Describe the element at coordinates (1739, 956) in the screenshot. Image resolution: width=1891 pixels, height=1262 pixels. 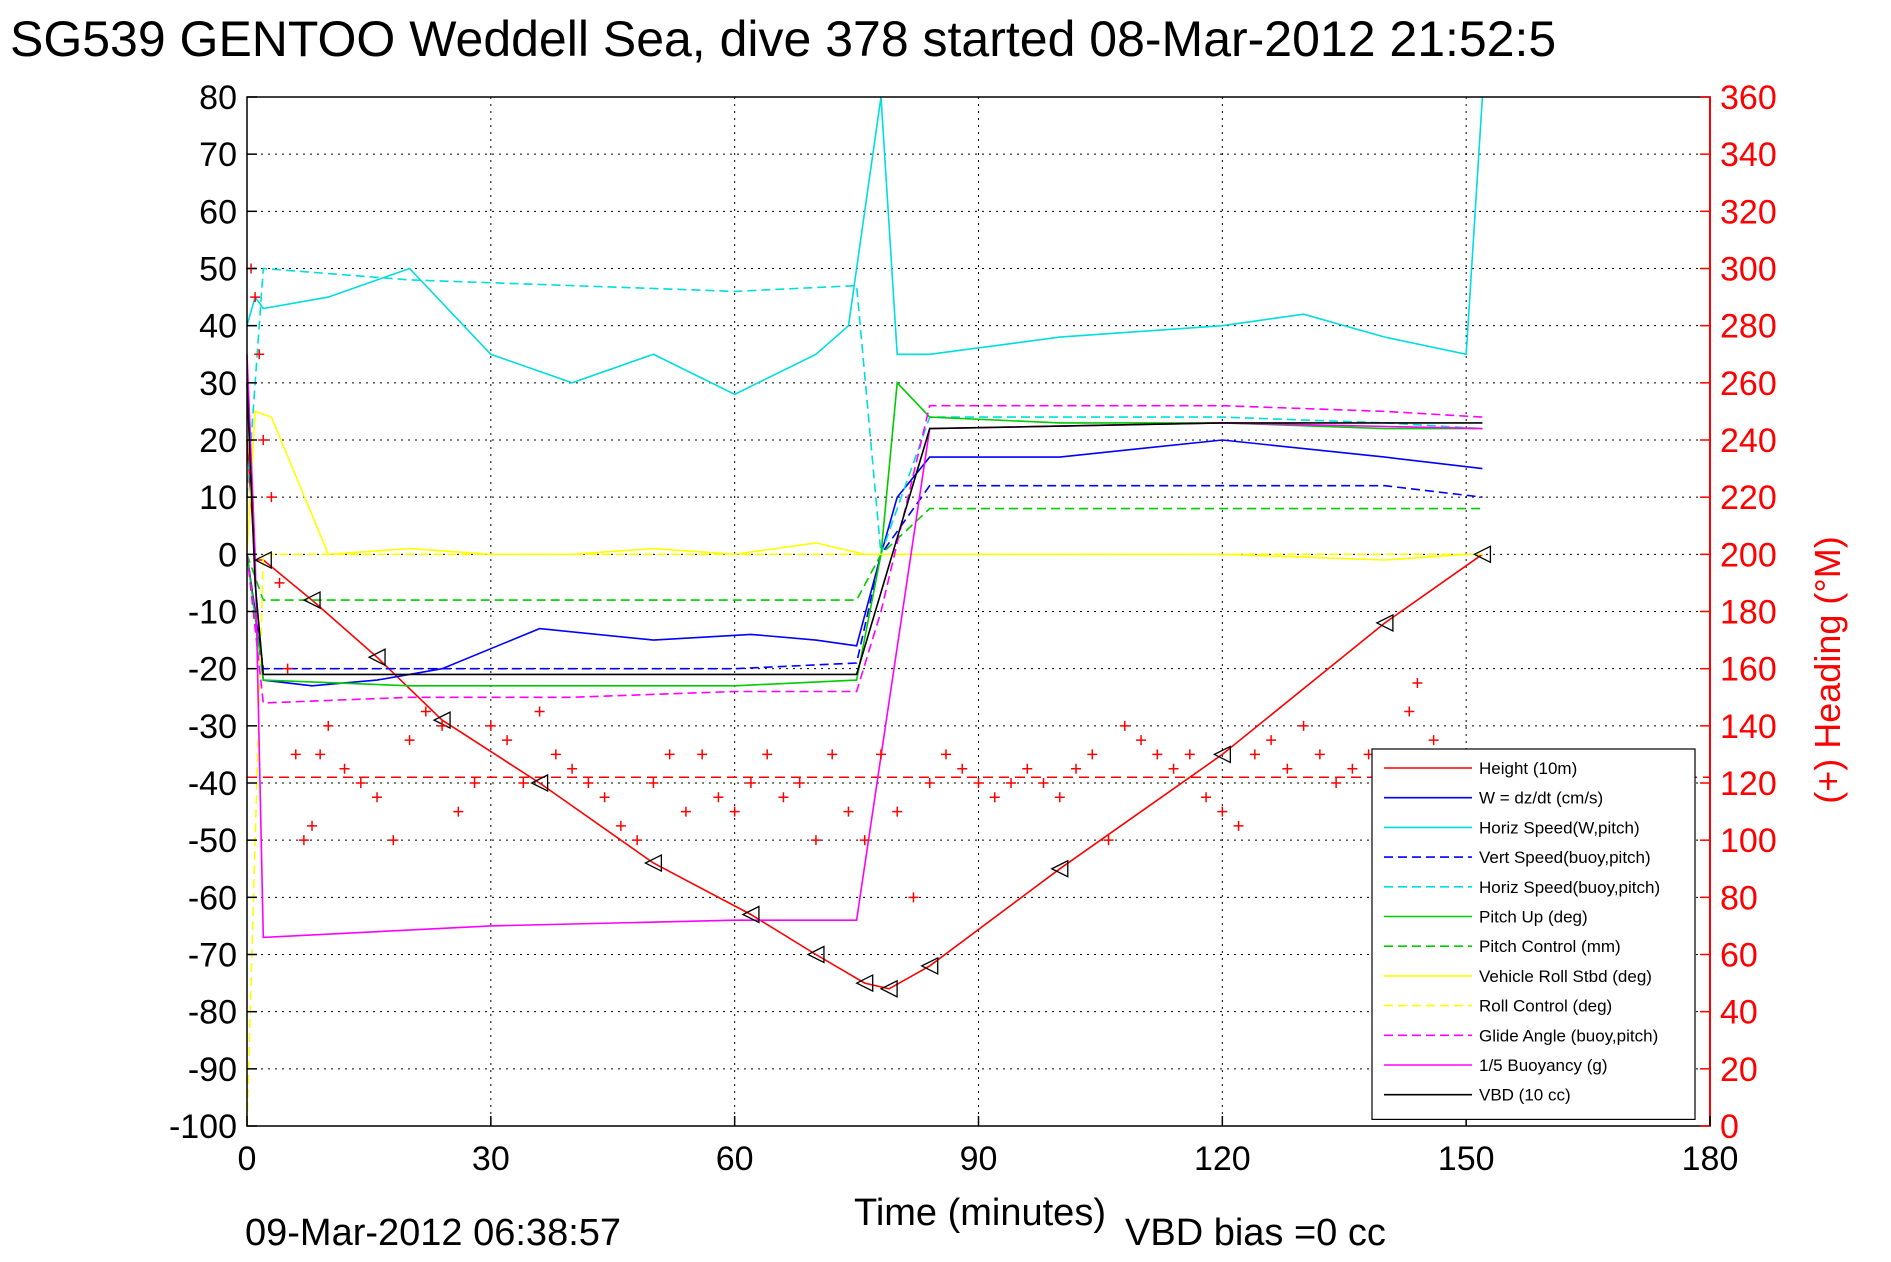
I see `right-tick-label: 60` at that location.